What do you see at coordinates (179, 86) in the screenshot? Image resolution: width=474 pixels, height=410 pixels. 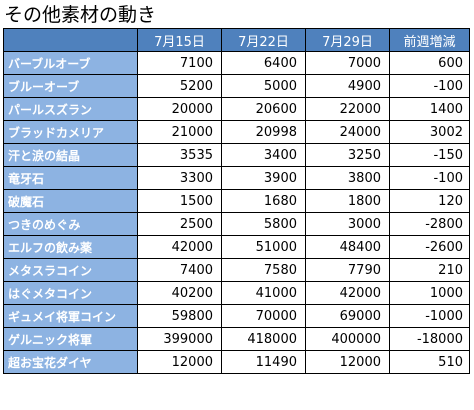 I see `week-1-price-cell: 5200` at bounding box center [179, 86].